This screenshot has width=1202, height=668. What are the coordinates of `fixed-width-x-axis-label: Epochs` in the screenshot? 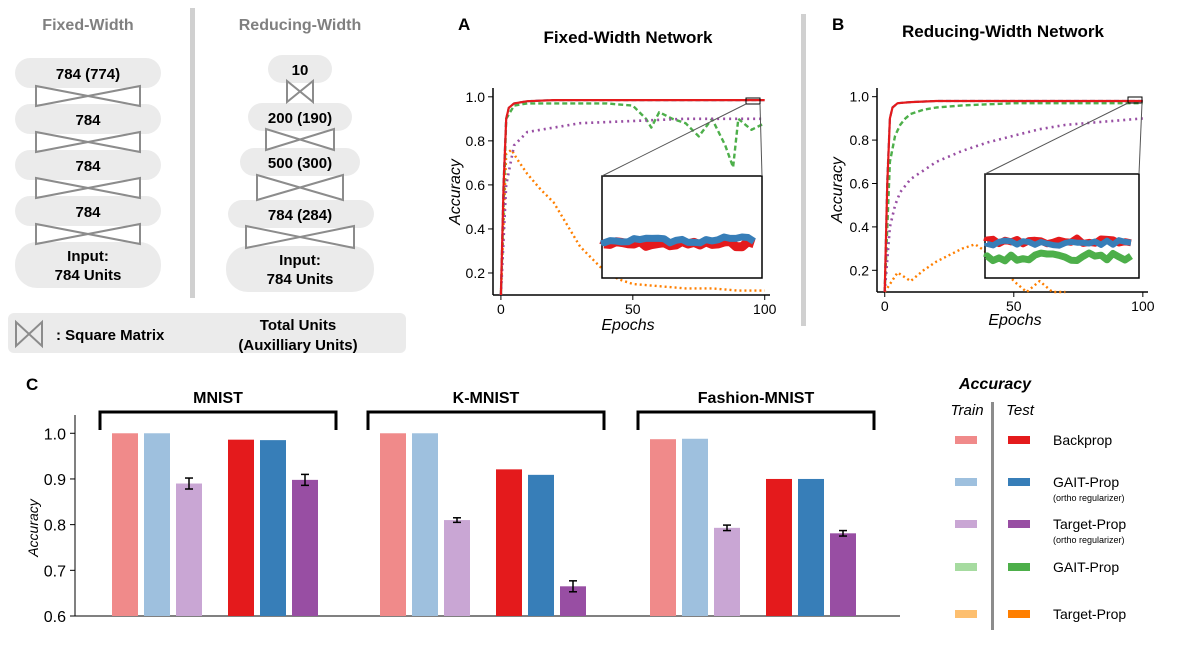 It's located at (627, 325).